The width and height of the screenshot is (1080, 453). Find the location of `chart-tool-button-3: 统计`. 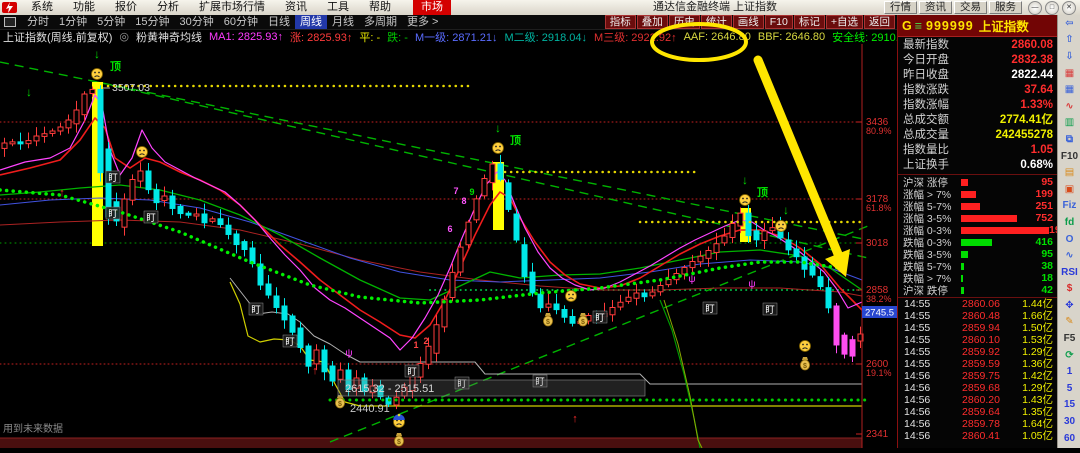

chart-tool-button-3: 统计 is located at coordinates (716, 22).